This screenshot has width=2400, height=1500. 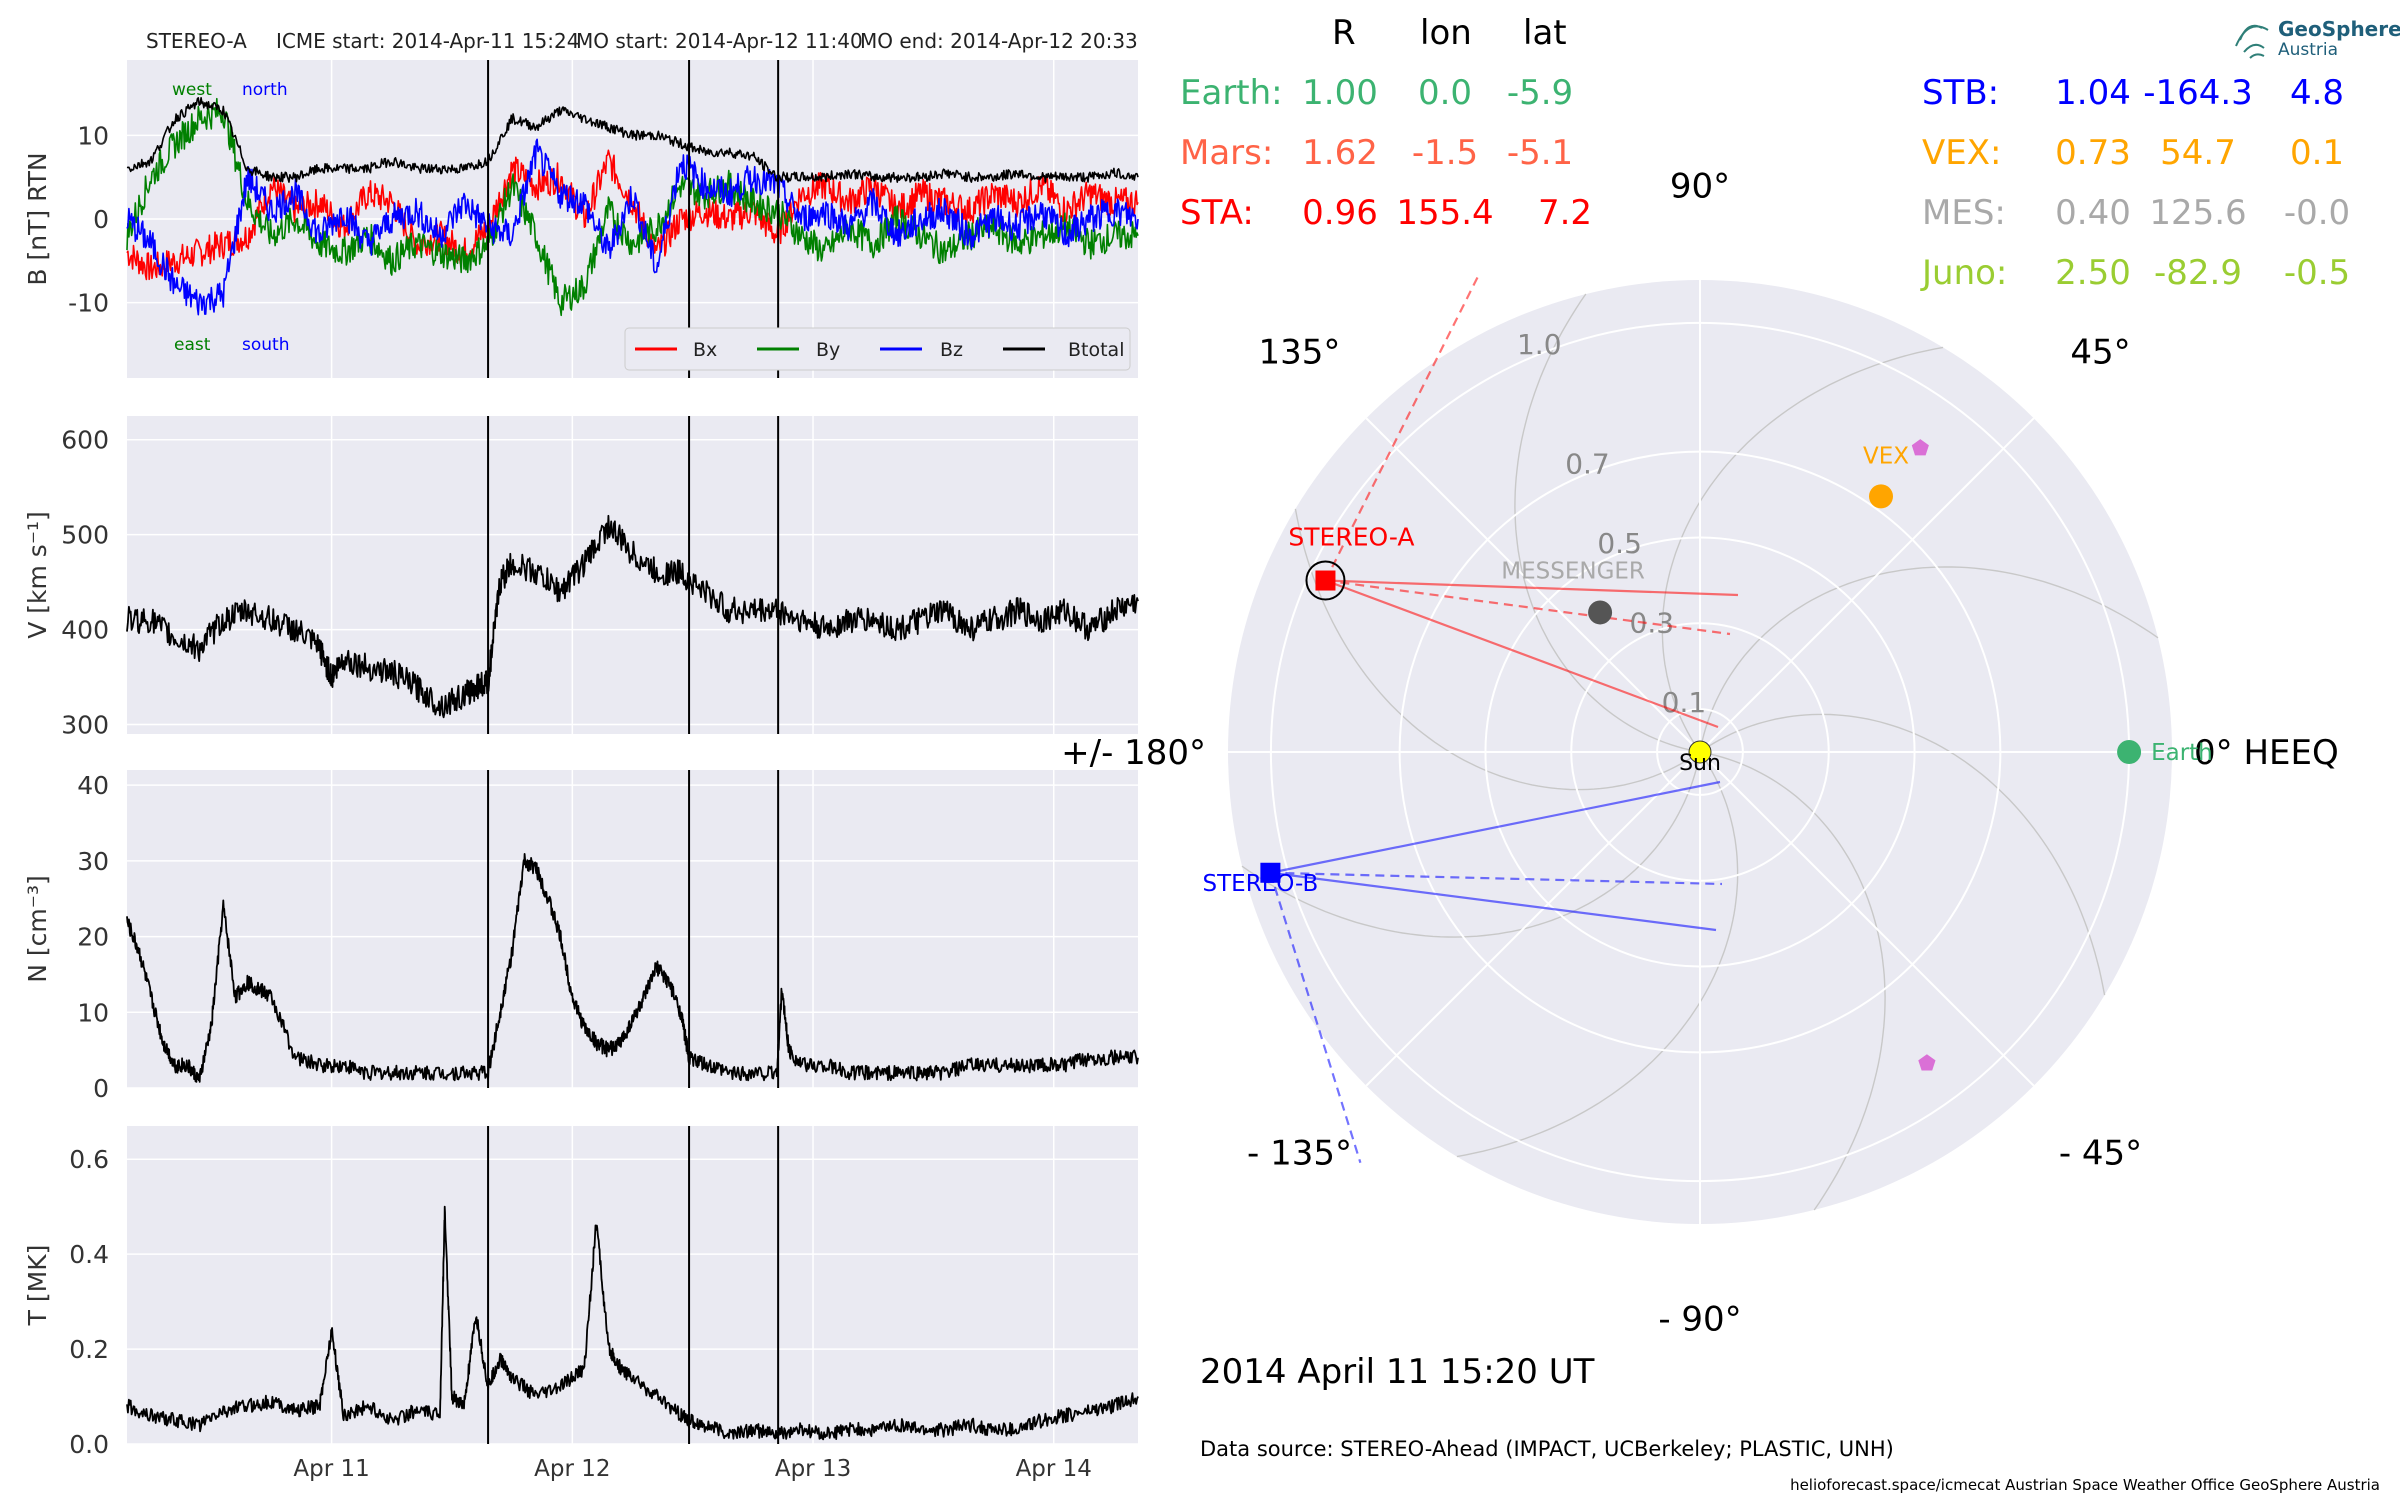 I want to click on logo-name: GeoSphere, so click(x=2339, y=29).